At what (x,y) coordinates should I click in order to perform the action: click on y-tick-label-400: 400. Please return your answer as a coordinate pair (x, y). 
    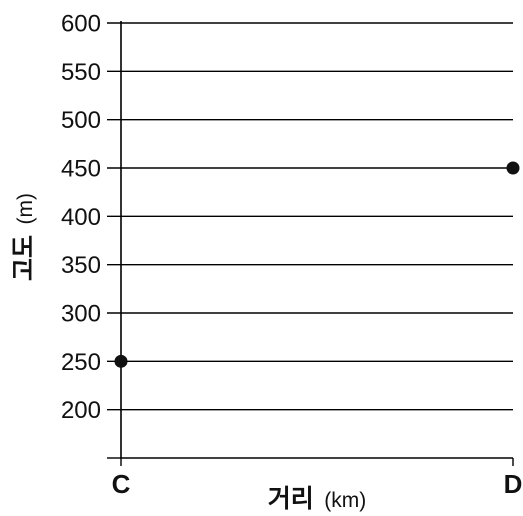
    Looking at the image, I should click on (81, 217).